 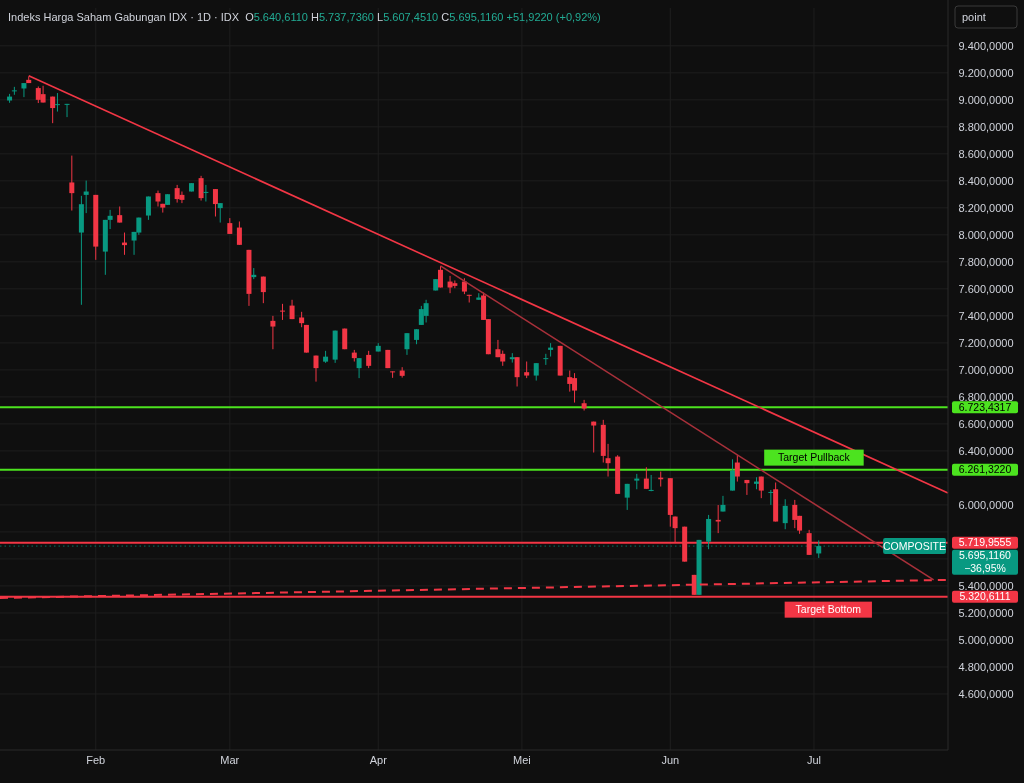 I want to click on ref-line-label: 6.261,3220, so click(x=985, y=469).